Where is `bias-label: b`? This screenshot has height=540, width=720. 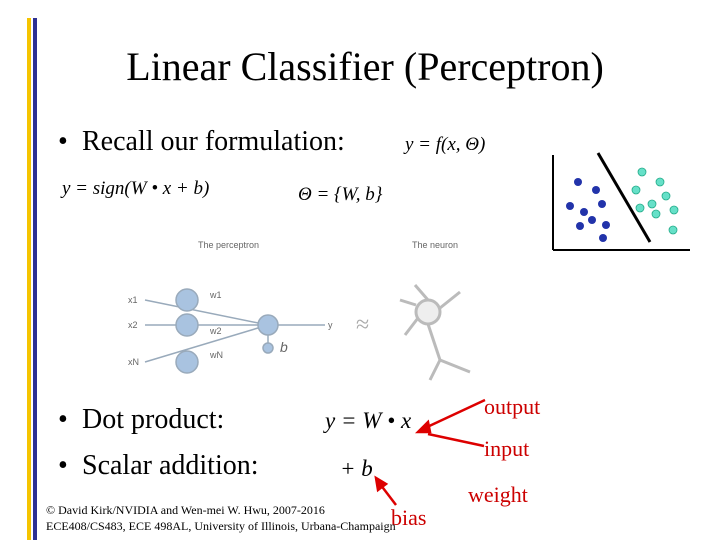 bias-label: b is located at coordinates (284, 347).